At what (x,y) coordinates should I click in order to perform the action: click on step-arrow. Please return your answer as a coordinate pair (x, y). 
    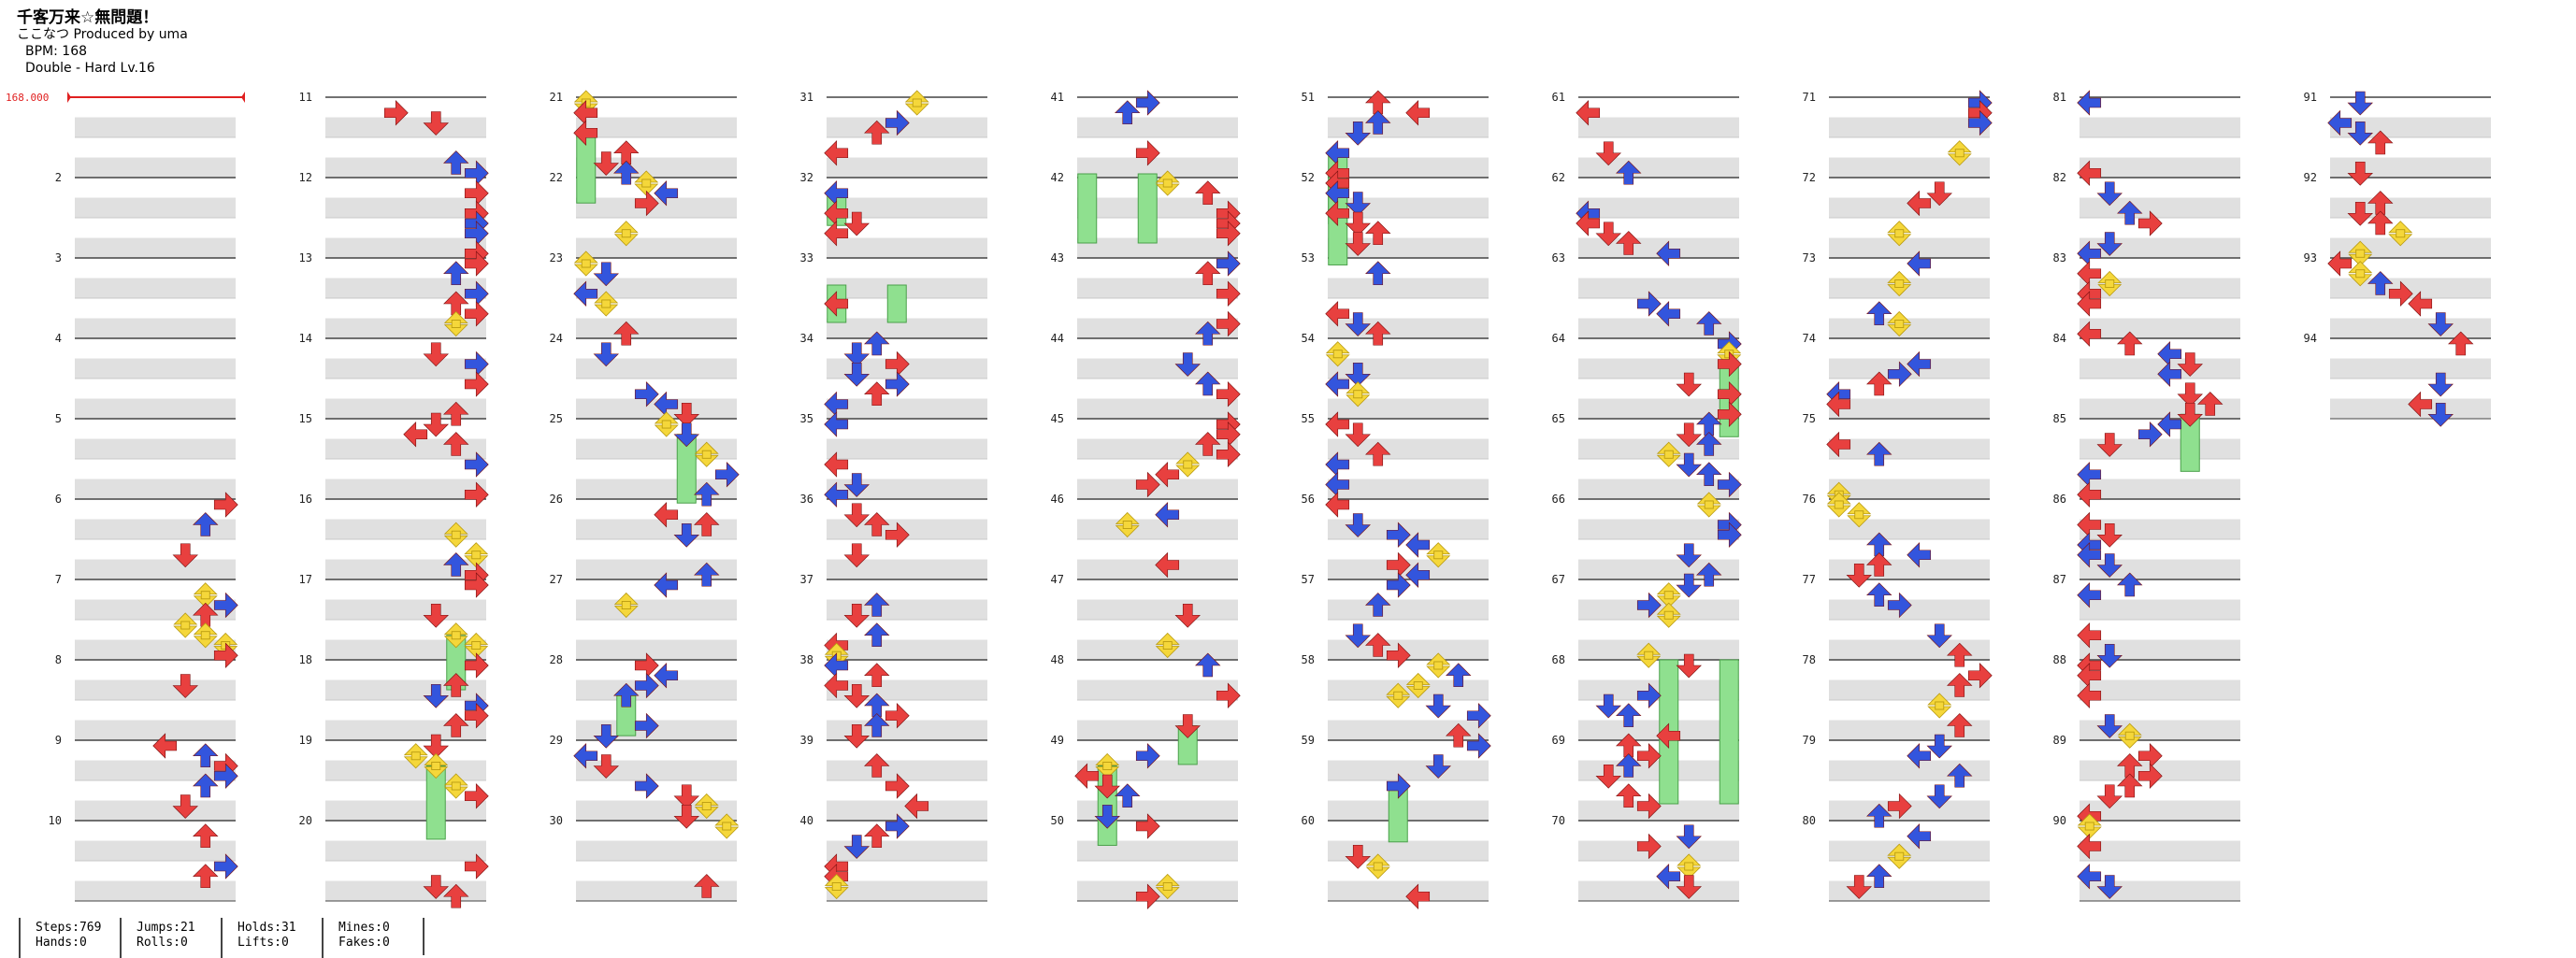
    Looking at the image, I should click on (2360, 104).